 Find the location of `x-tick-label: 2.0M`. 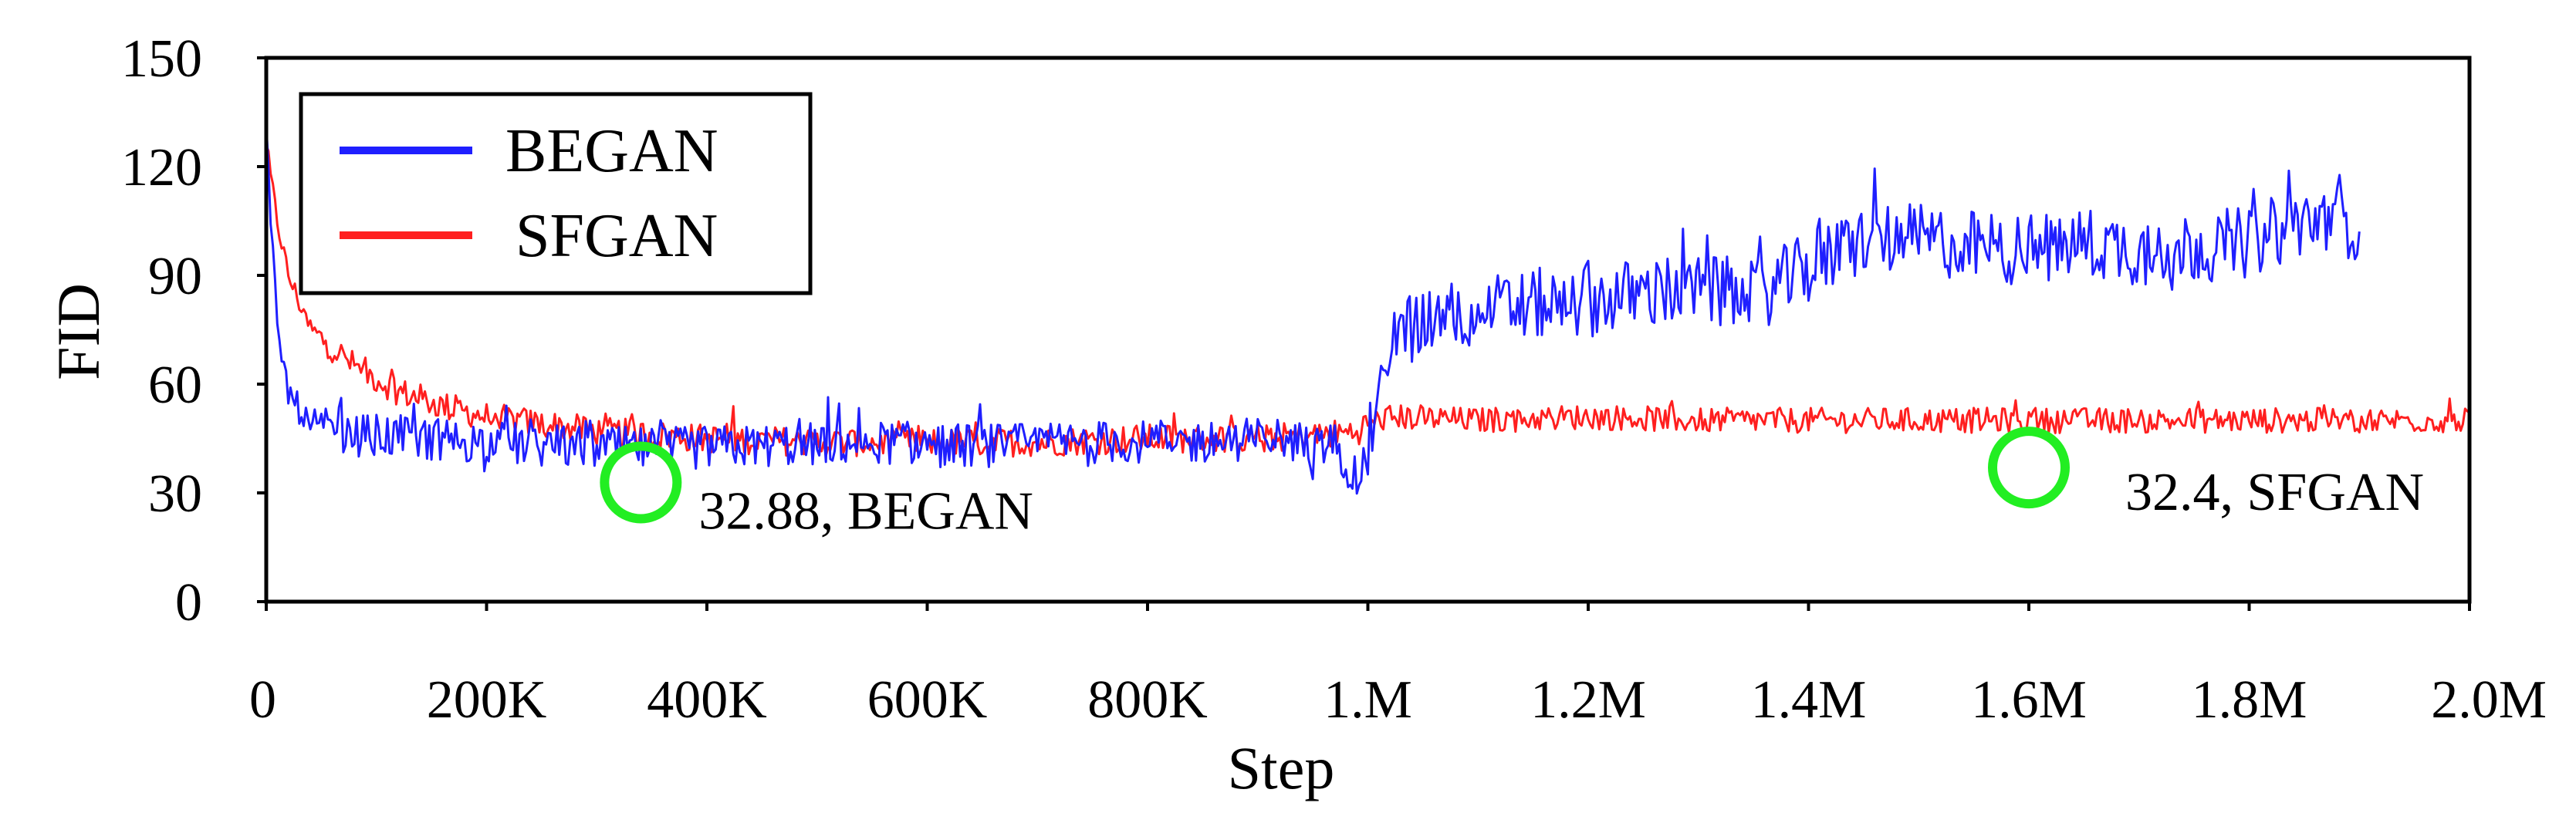

x-tick-label: 2.0M is located at coordinates (2489, 700).